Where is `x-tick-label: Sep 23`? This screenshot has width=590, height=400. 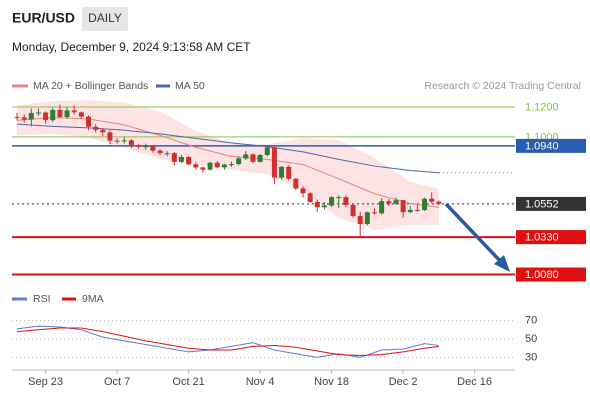 x-tick-label: Sep 23 is located at coordinates (45, 382).